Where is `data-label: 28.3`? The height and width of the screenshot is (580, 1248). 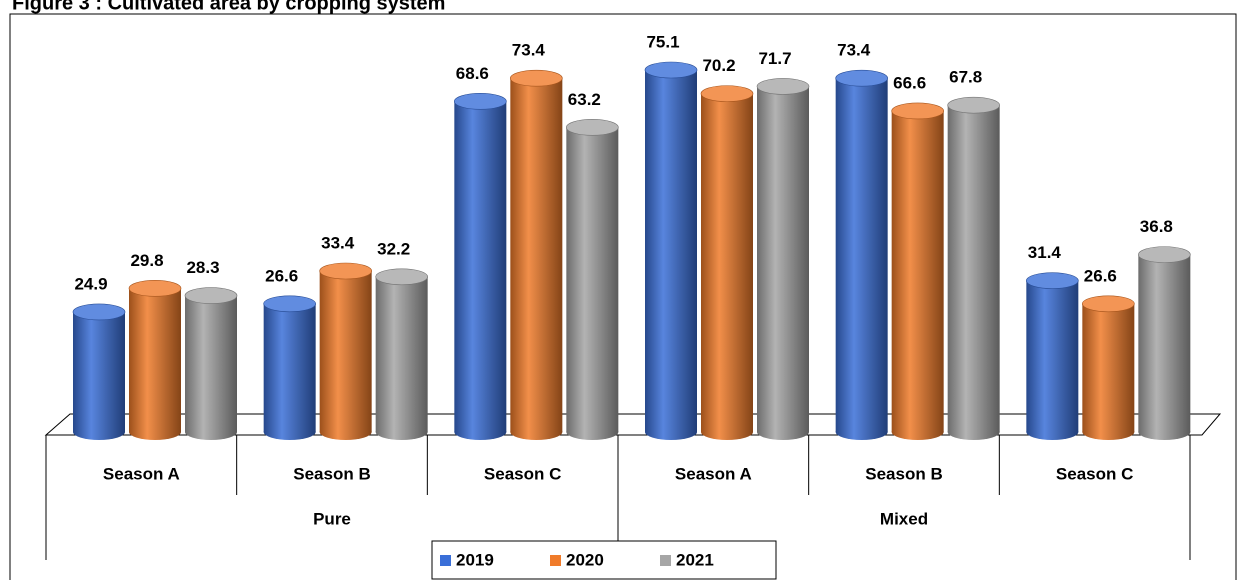 data-label: 28.3 is located at coordinates (202, 267).